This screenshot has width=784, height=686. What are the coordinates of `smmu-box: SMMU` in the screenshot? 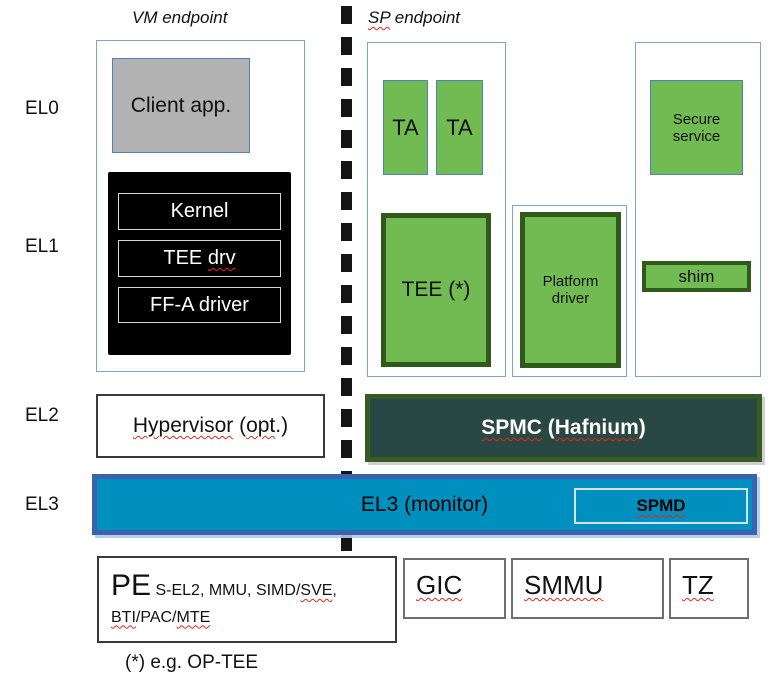 It's located at (587, 588).